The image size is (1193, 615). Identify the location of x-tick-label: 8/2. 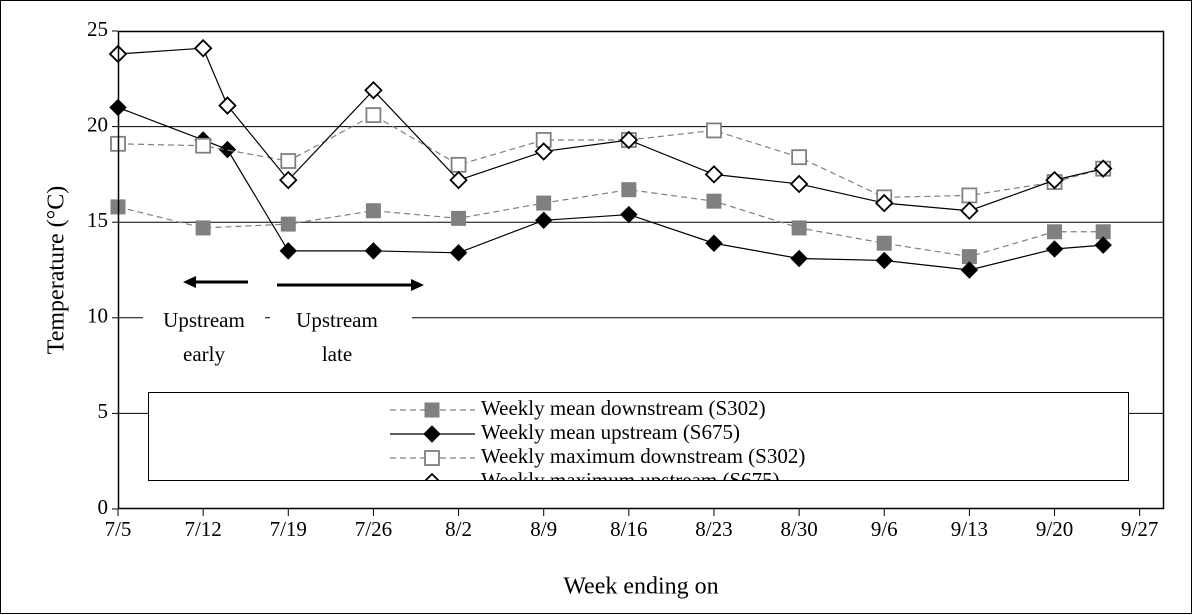
(458, 529).